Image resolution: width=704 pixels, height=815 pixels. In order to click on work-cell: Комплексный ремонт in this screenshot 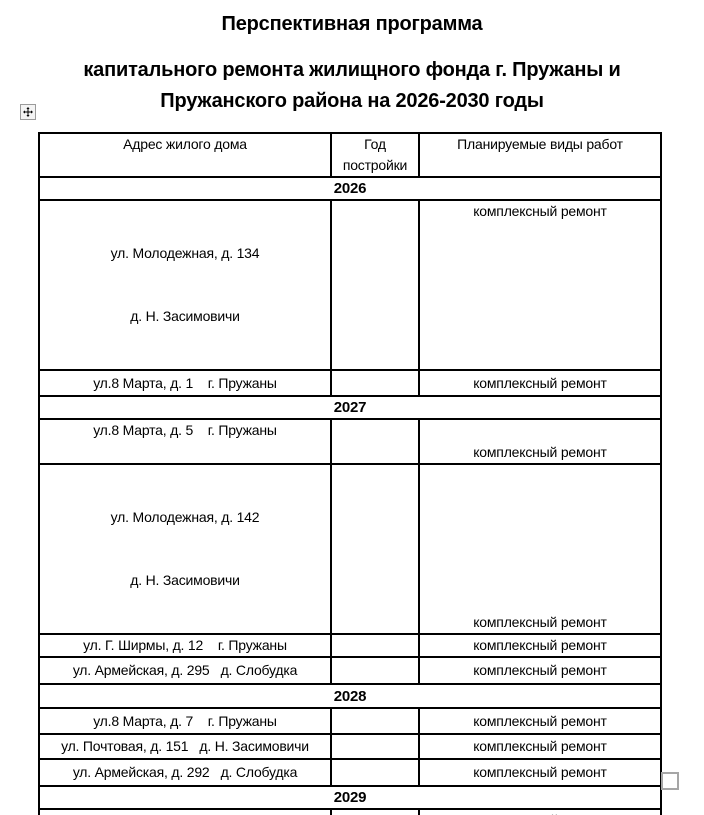, I will do `click(540, 811)`.